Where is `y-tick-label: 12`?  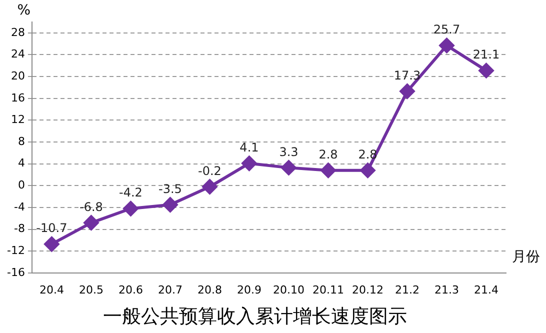 y-tick-label: 12 is located at coordinates (17, 119).